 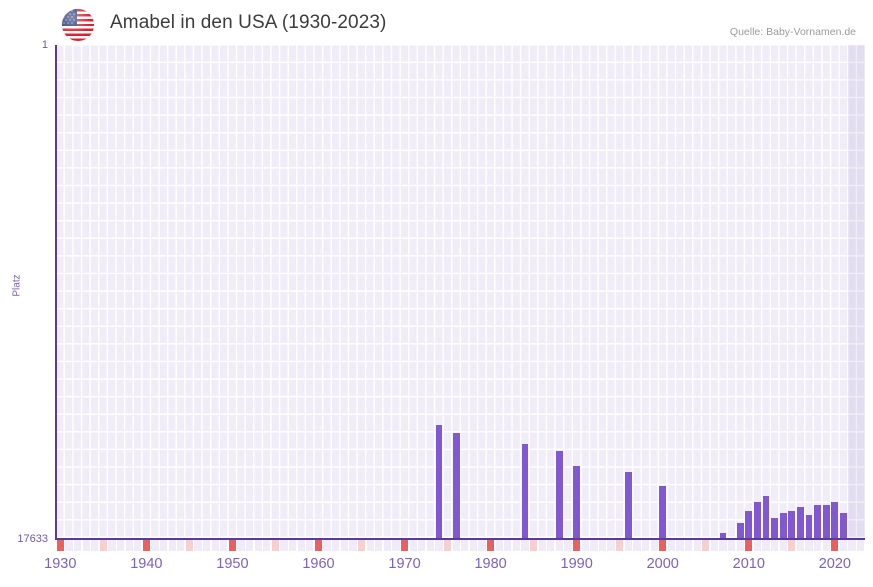 What do you see at coordinates (318, 564) in the screenshot?
I see `x-axis-tick-label: 1960` at bounding box center [318, 564].